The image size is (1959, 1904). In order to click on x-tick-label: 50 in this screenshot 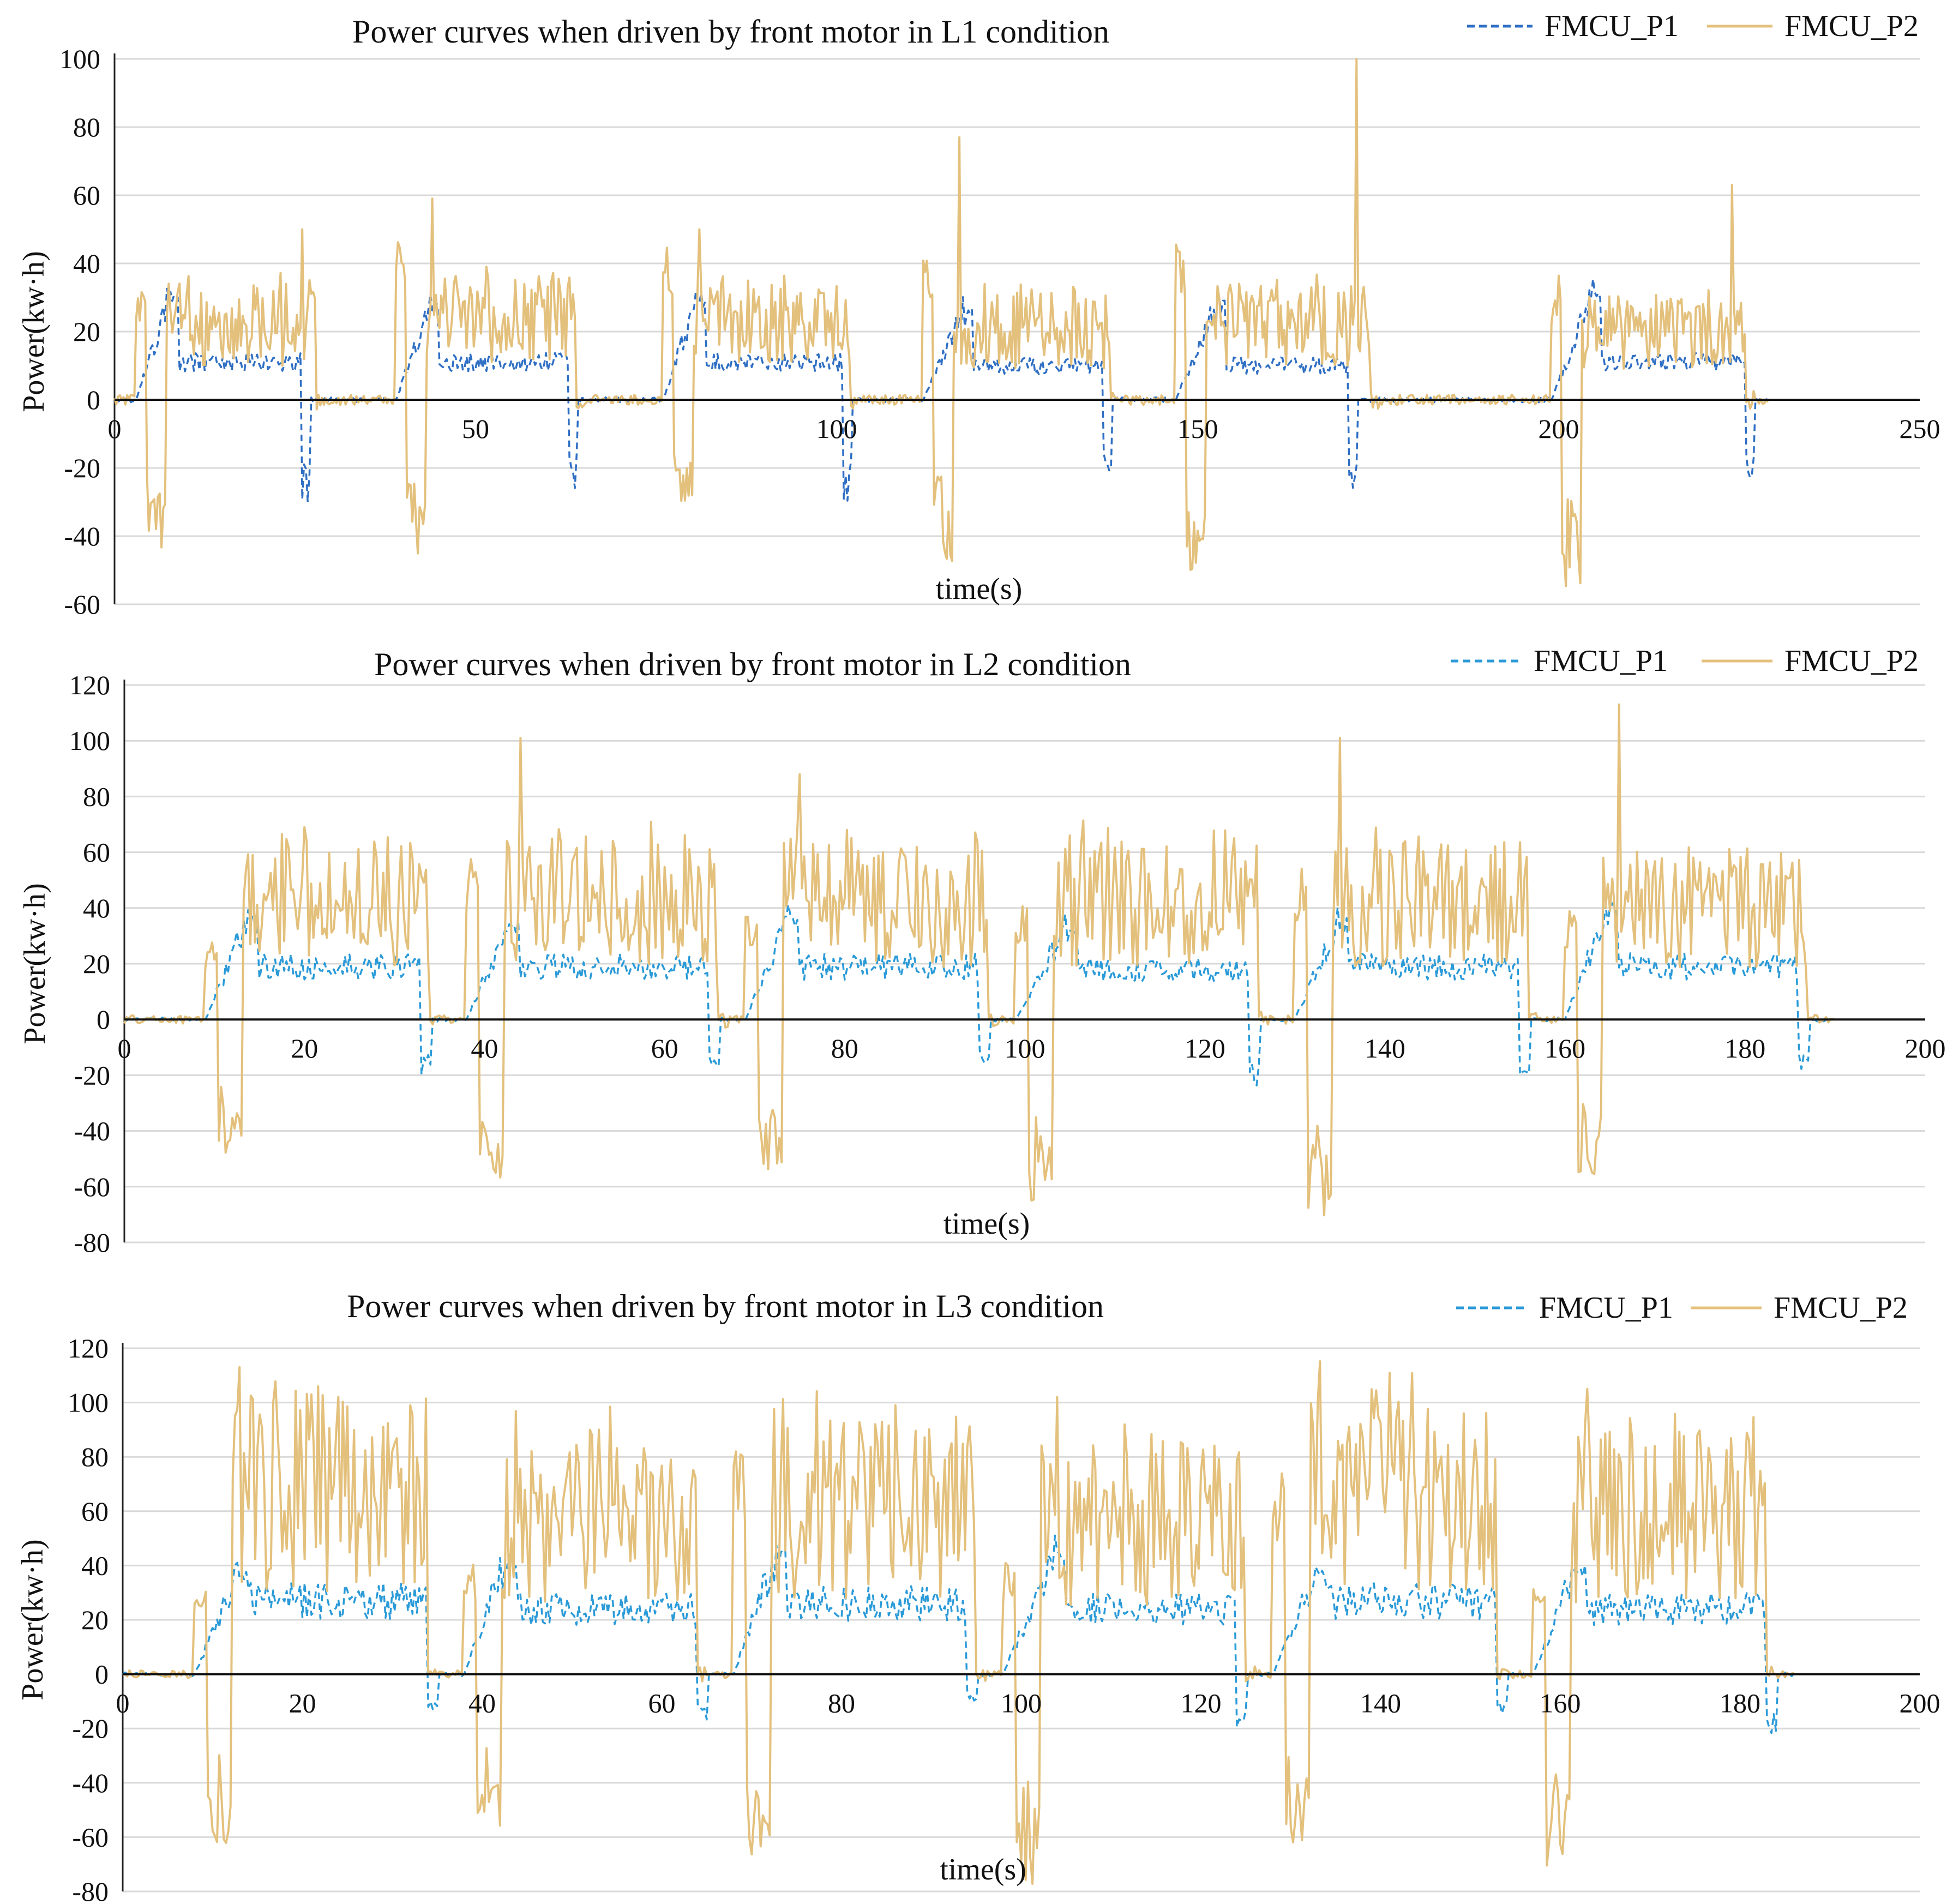, I will do `click(475, 428)`.